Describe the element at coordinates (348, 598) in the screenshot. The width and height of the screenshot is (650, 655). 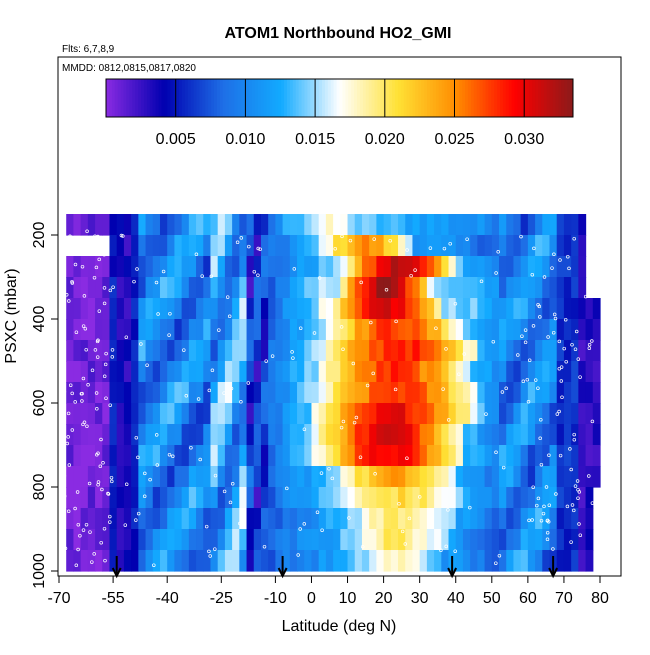
I see `x-tick-label: 10` at that location.